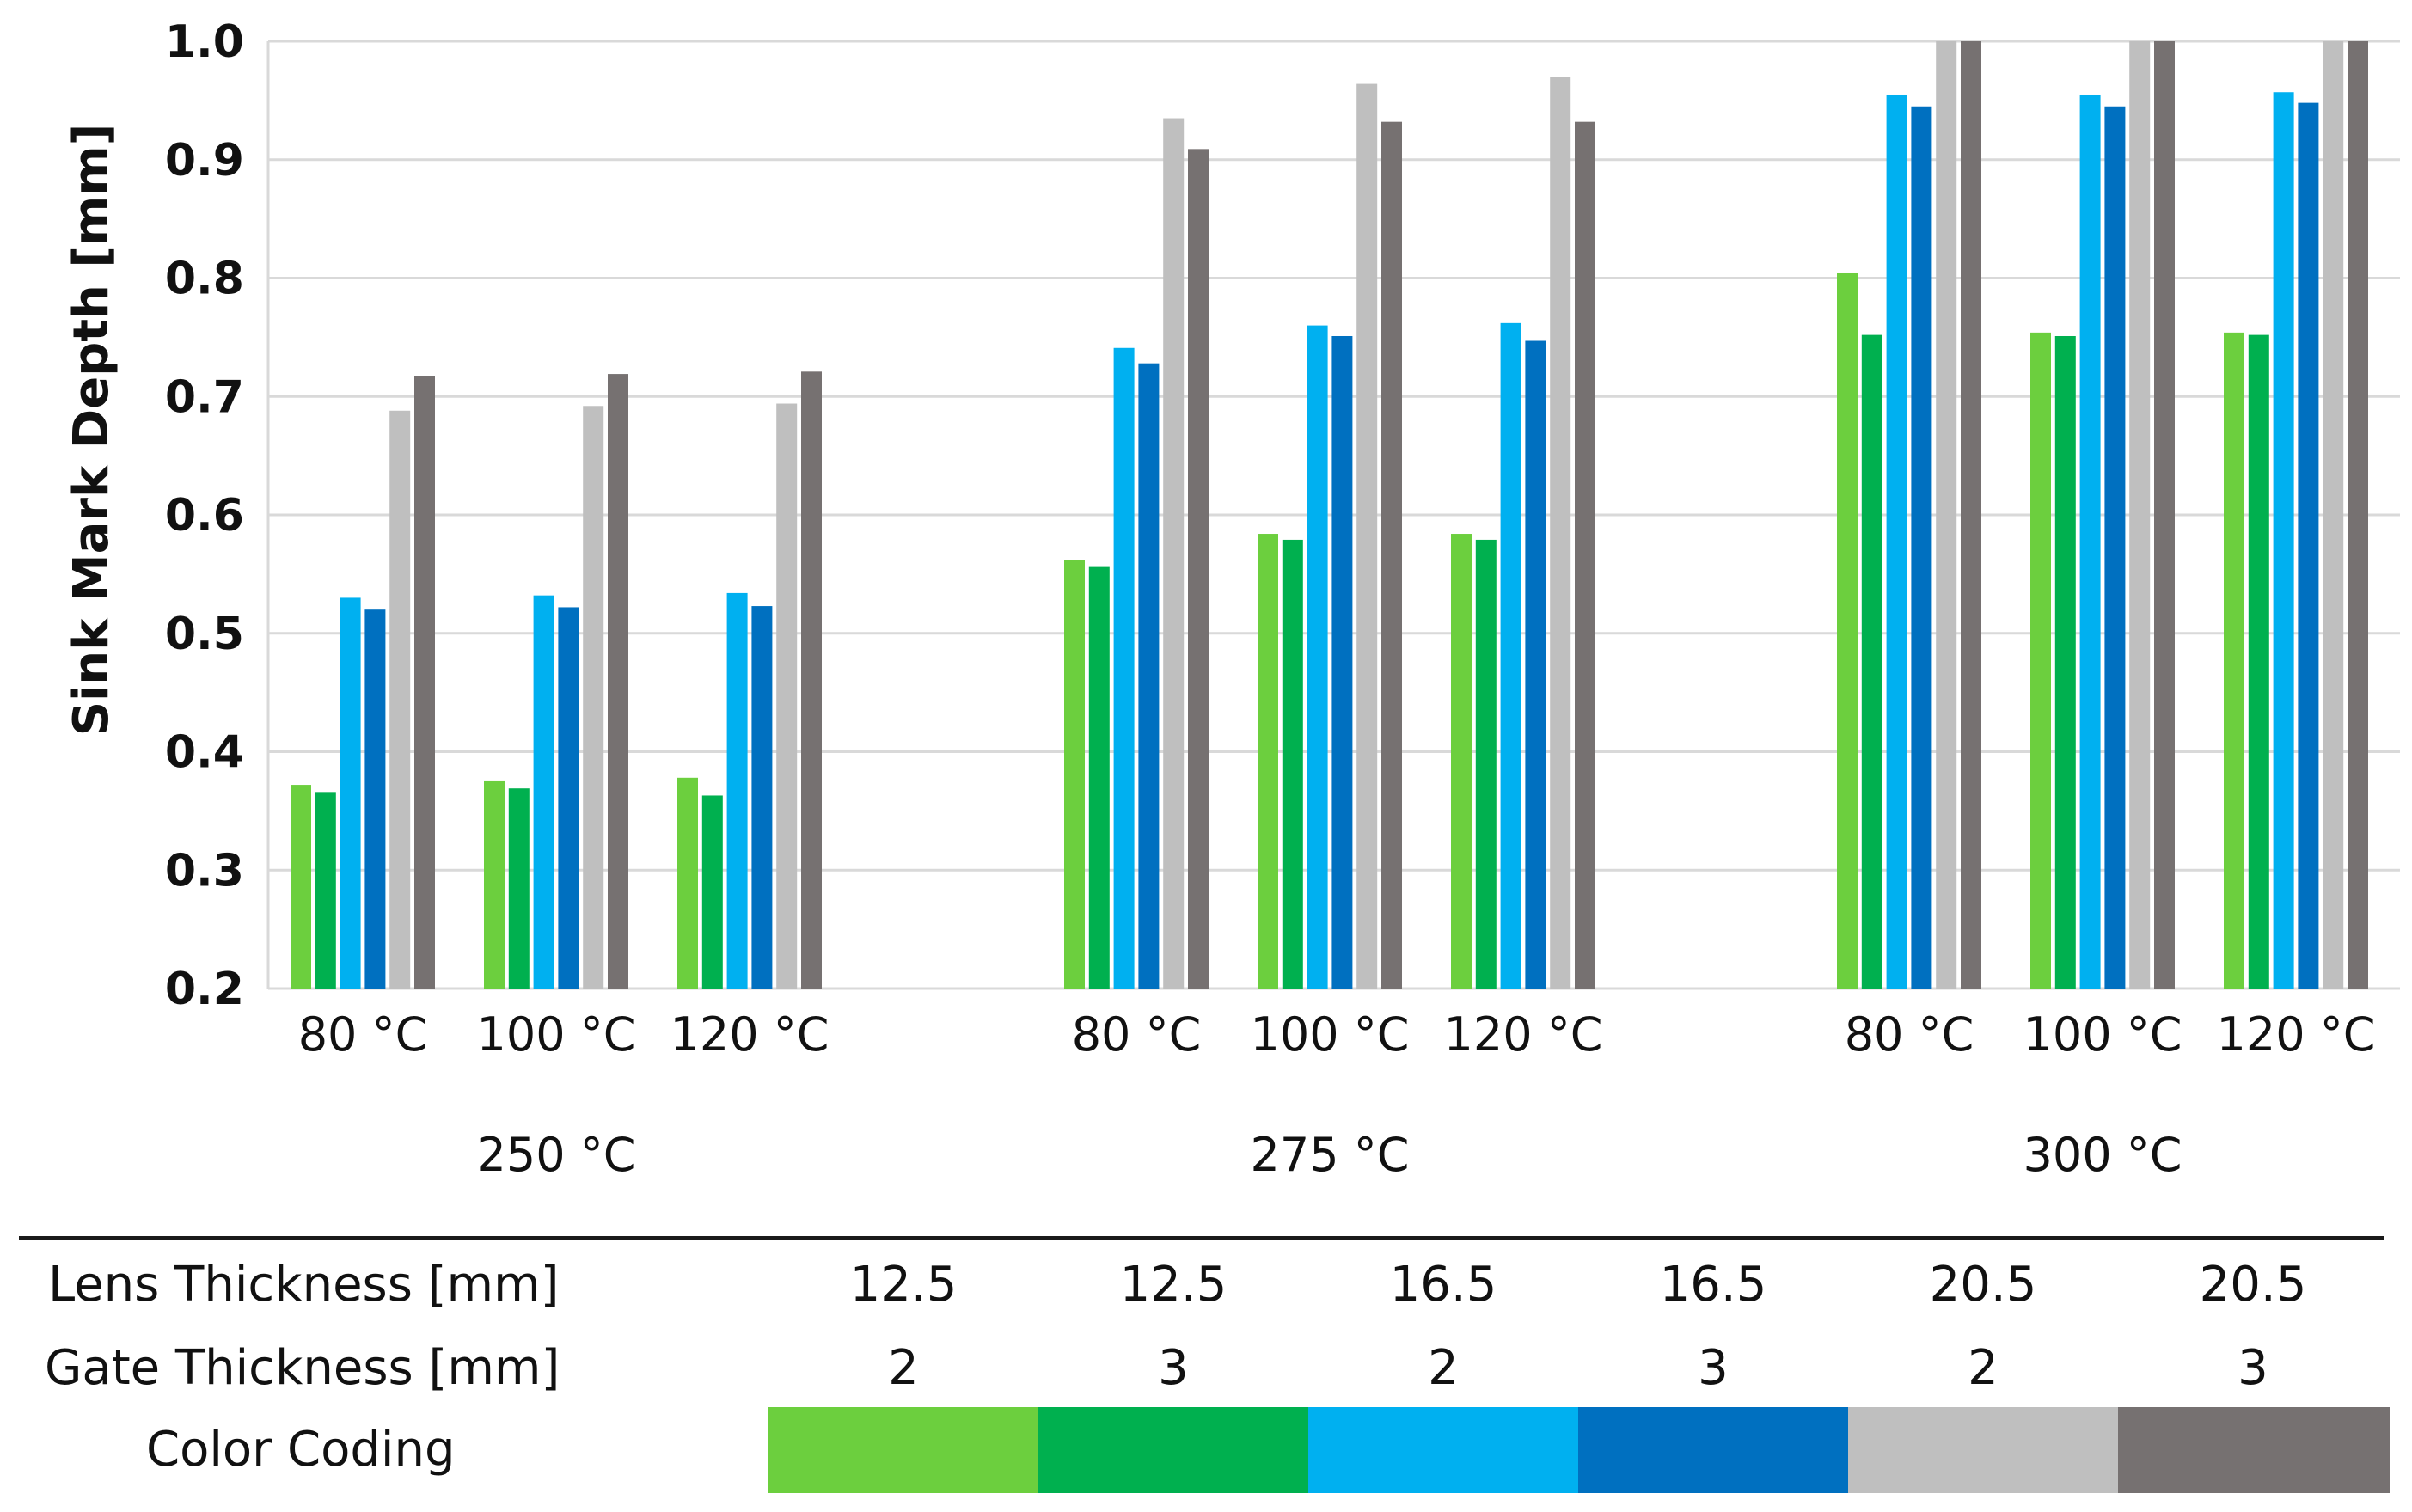 Image resolution: width=2412 pixels, height=1512 pixels. What do you see at coordinates (557, 1155) in the screenshot?
I see `group-label: 250 °C` at bounding box center [557, 1155].